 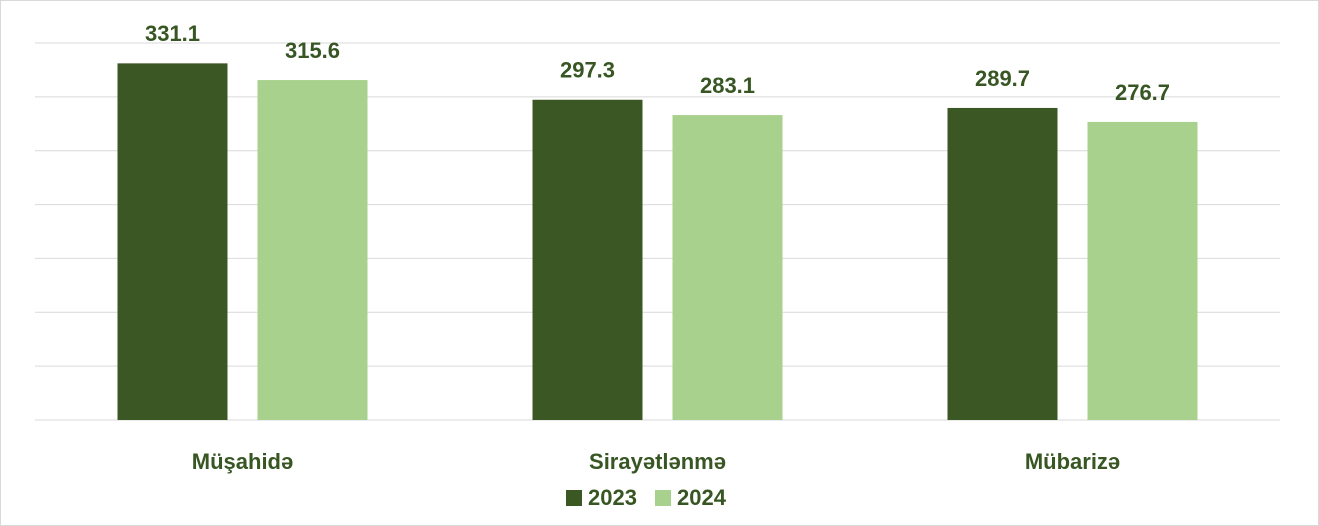 What do you see at coordinates (172, 33) in the screenshot?
I see `data-label: 331.1` at bounding box center [172, 33].